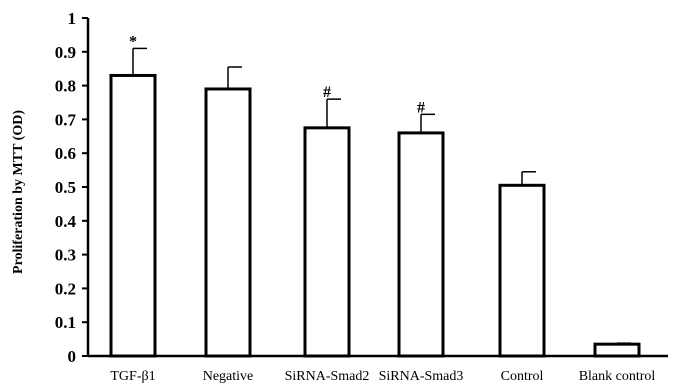  I want to click on x-category-label: Control, so click(522, 376).